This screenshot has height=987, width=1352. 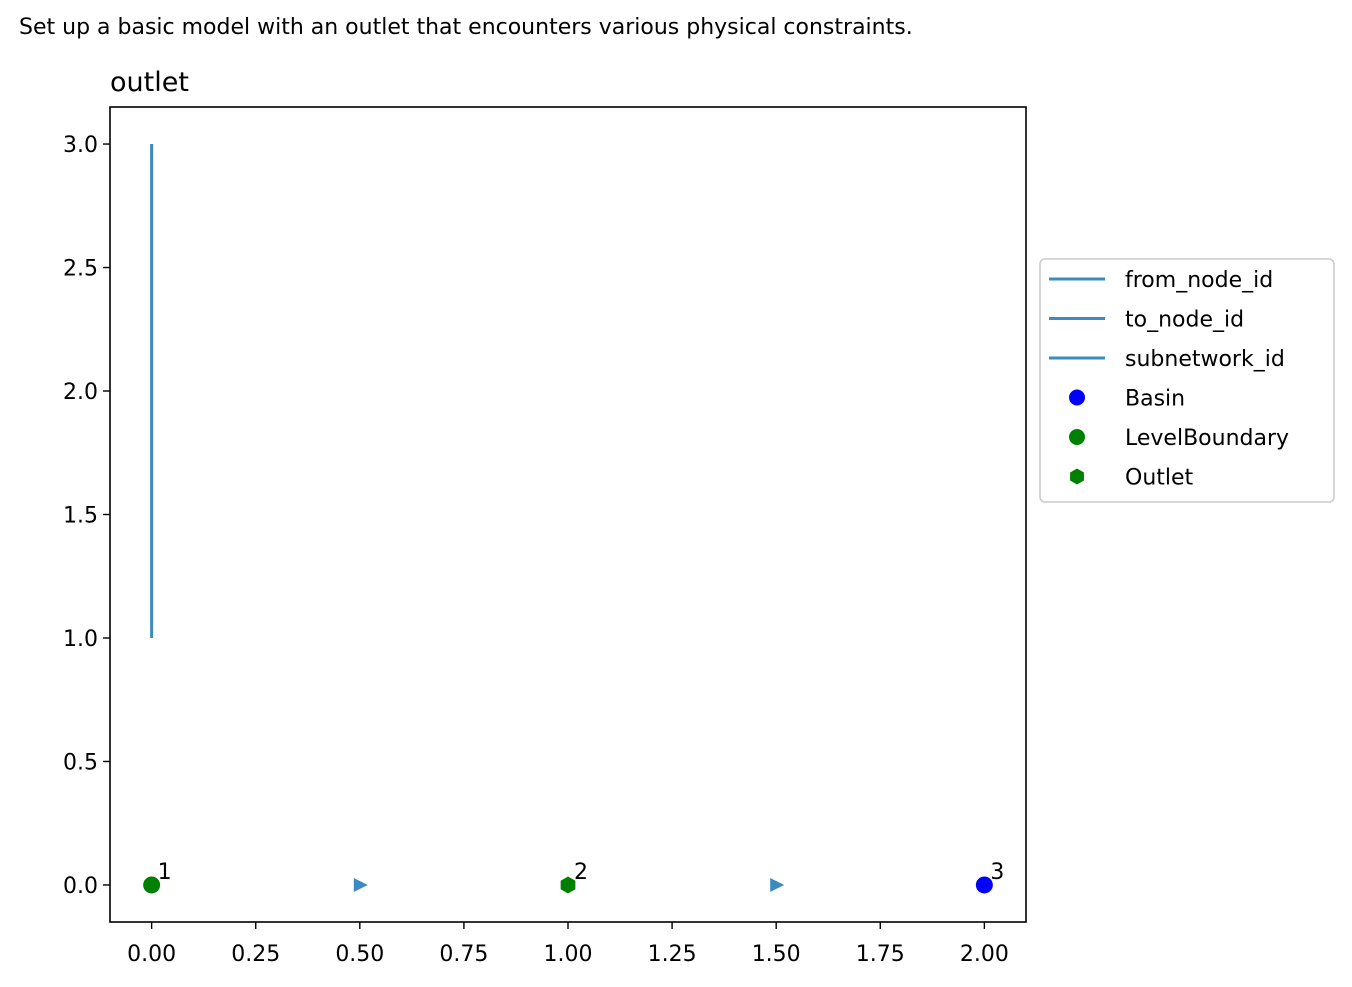 What do you see at coordinates (1187, 380) in the screenshot?
I see `legend-box` at bounding box center [1187, 380].